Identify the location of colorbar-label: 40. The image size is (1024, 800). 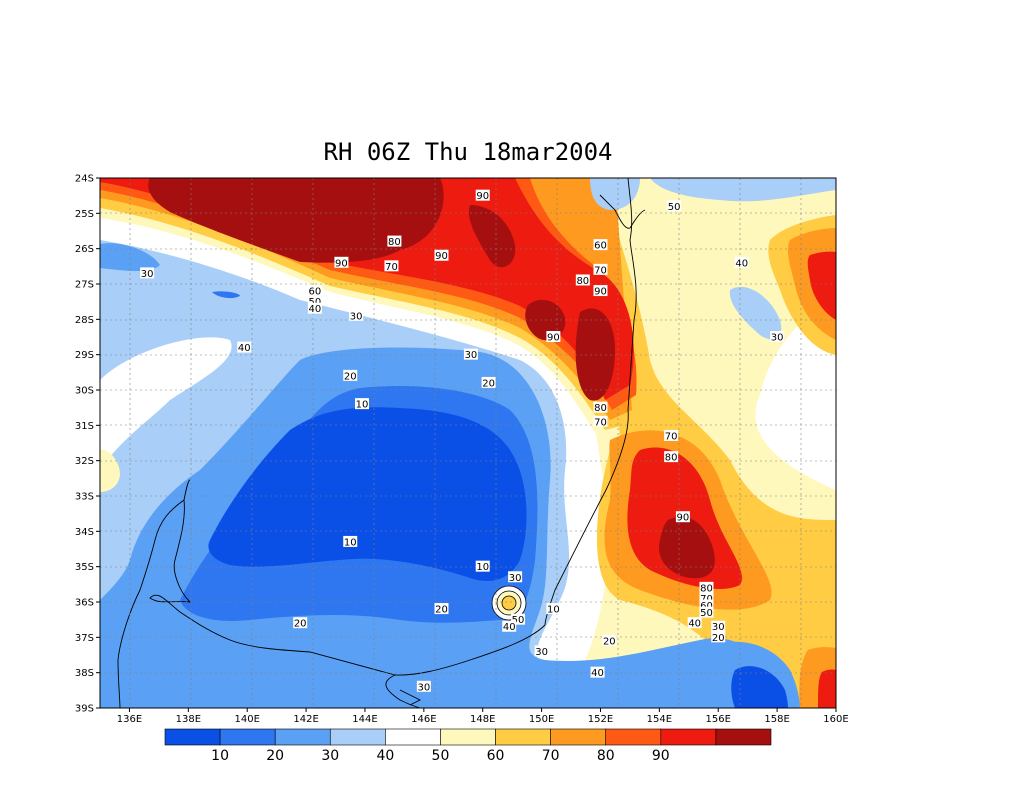
(385, 756).